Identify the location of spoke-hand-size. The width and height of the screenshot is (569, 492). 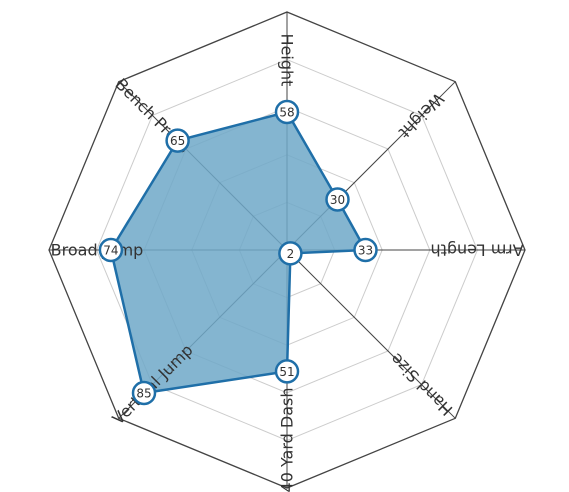
(371, 334).